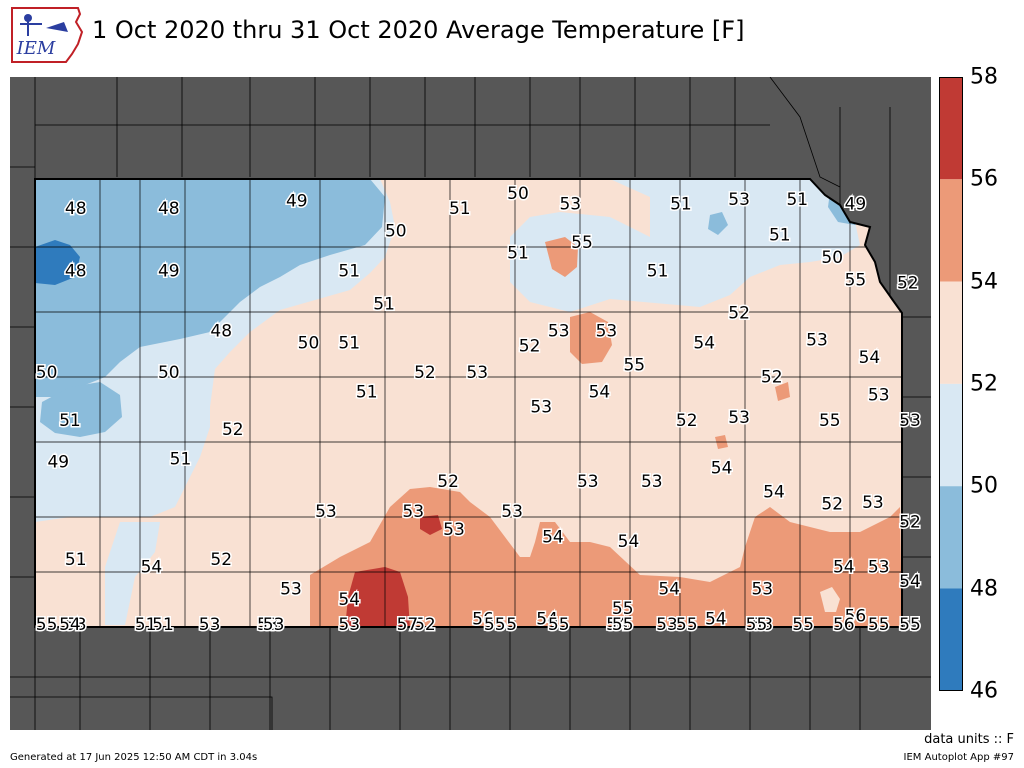 This screenshot has width=1024, height=768. Describe the element at coordinates (969, 739) in the screenshot. I see `data-units-label: data units :: F` at that location.